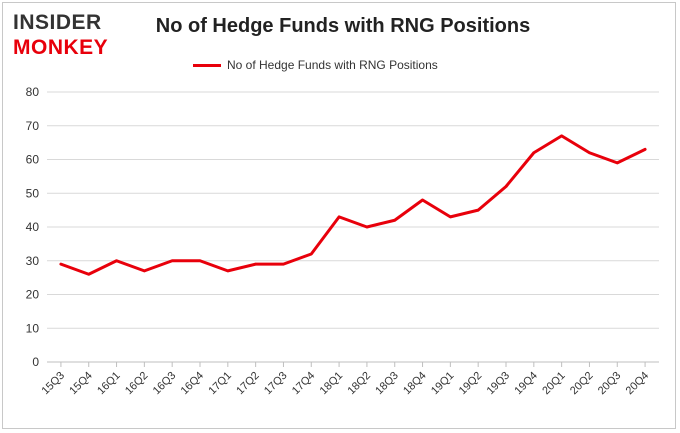 This screenshot has width=680, height=433. I want to click on legend-swatch, so click(207, 65).